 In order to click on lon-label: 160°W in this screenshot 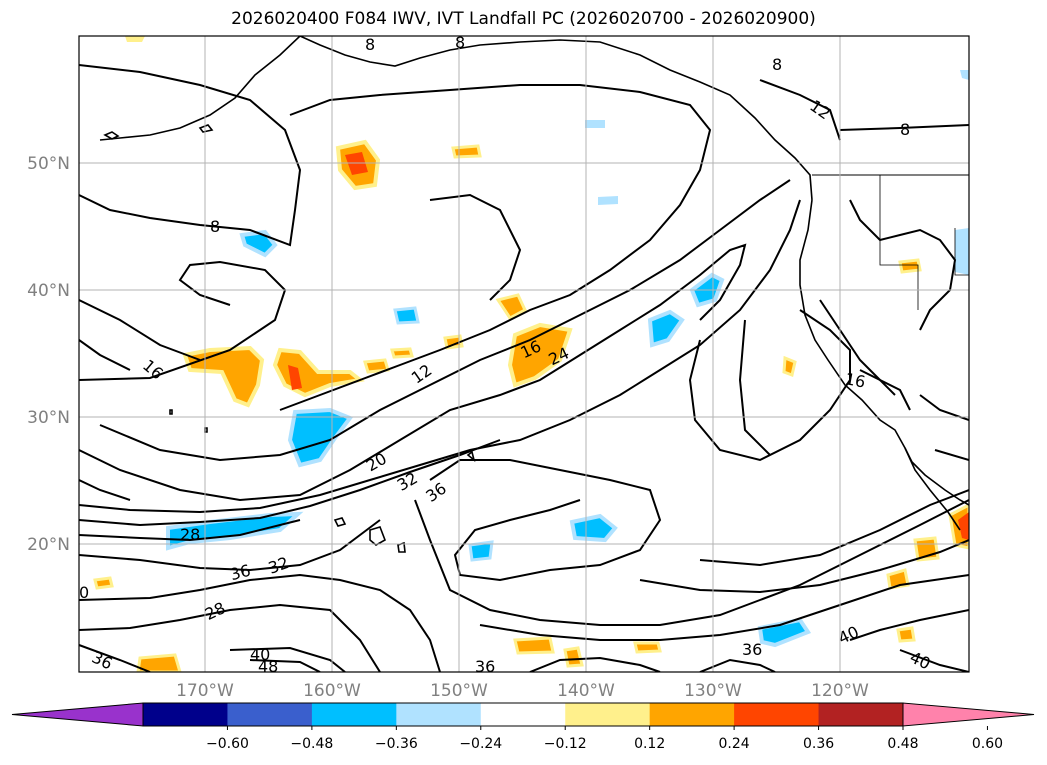, I will do `click(332, 691)`.